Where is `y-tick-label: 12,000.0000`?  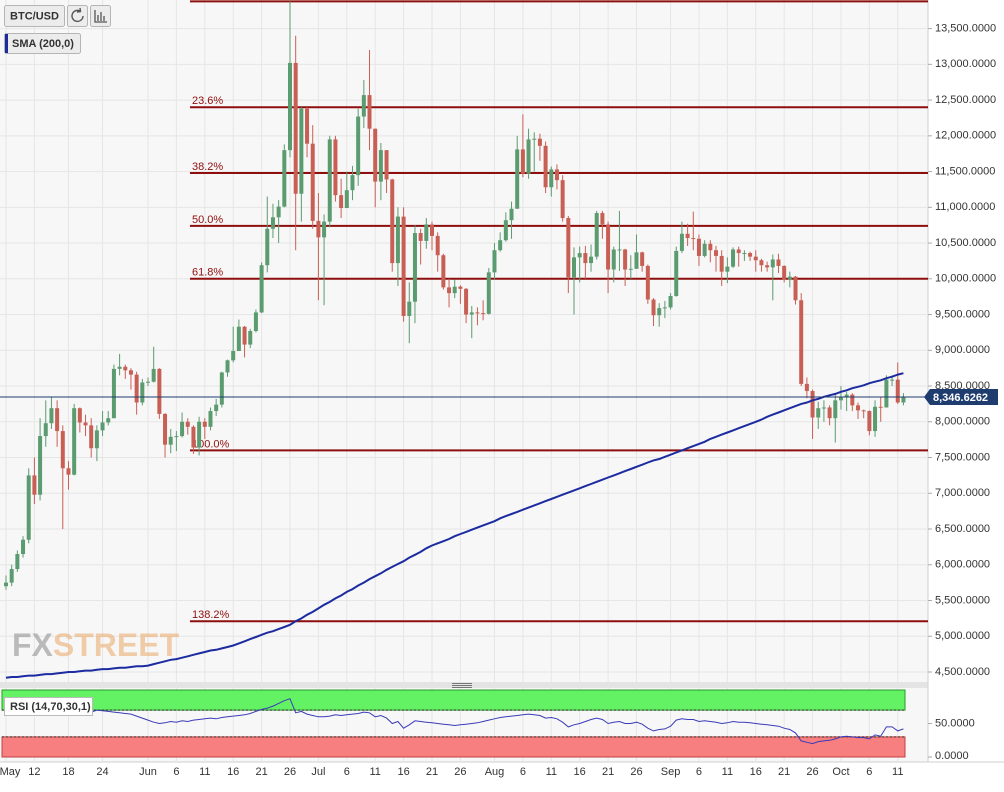 y-tick-label: 12,000.0000 is located at coordinates (965, 136).